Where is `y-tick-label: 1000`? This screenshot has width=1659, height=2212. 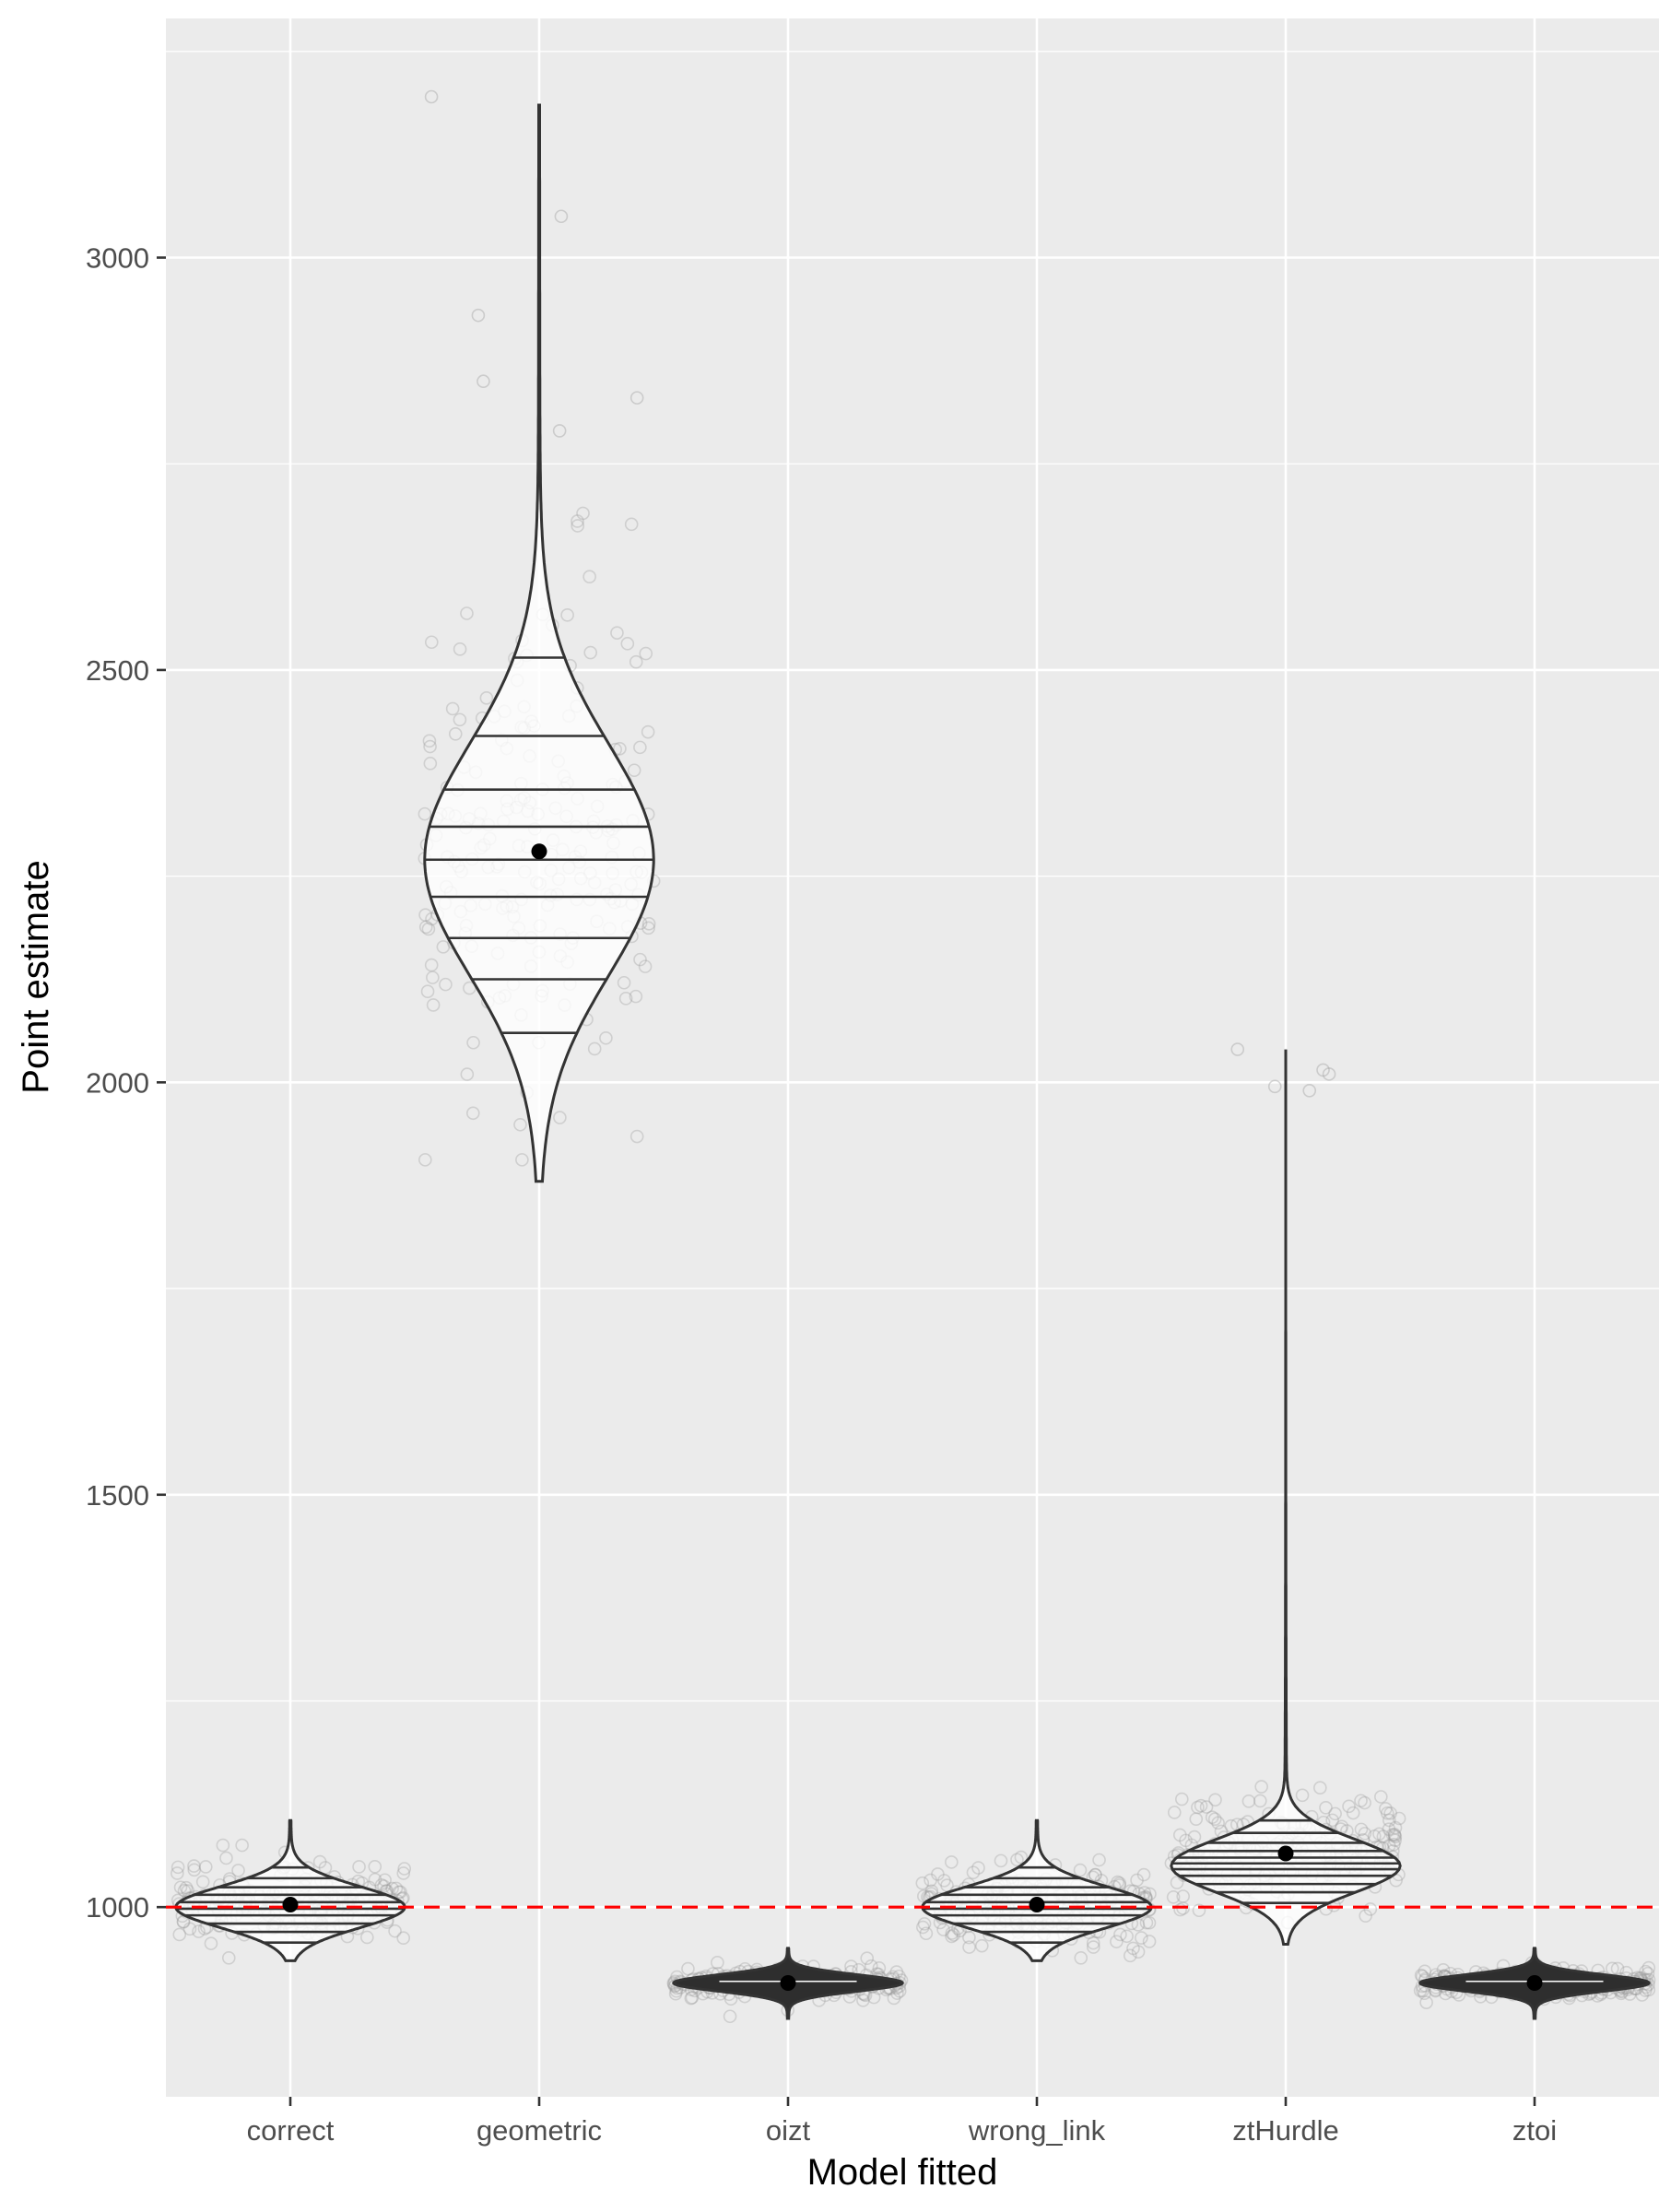
y-tick-label: 1000 is located at coordinates (117, 1907).